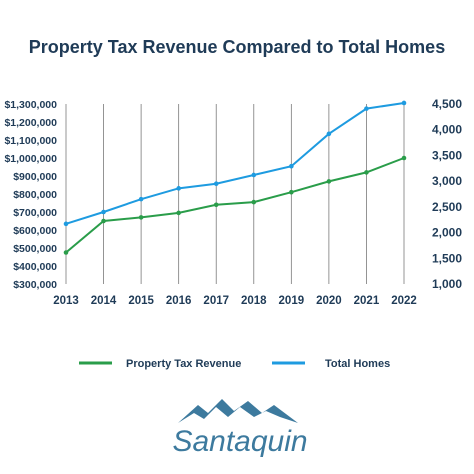  Describe the element at coordinates (35, 213) in the screenshot. I see `left-tick-label: $700,000` at that location.